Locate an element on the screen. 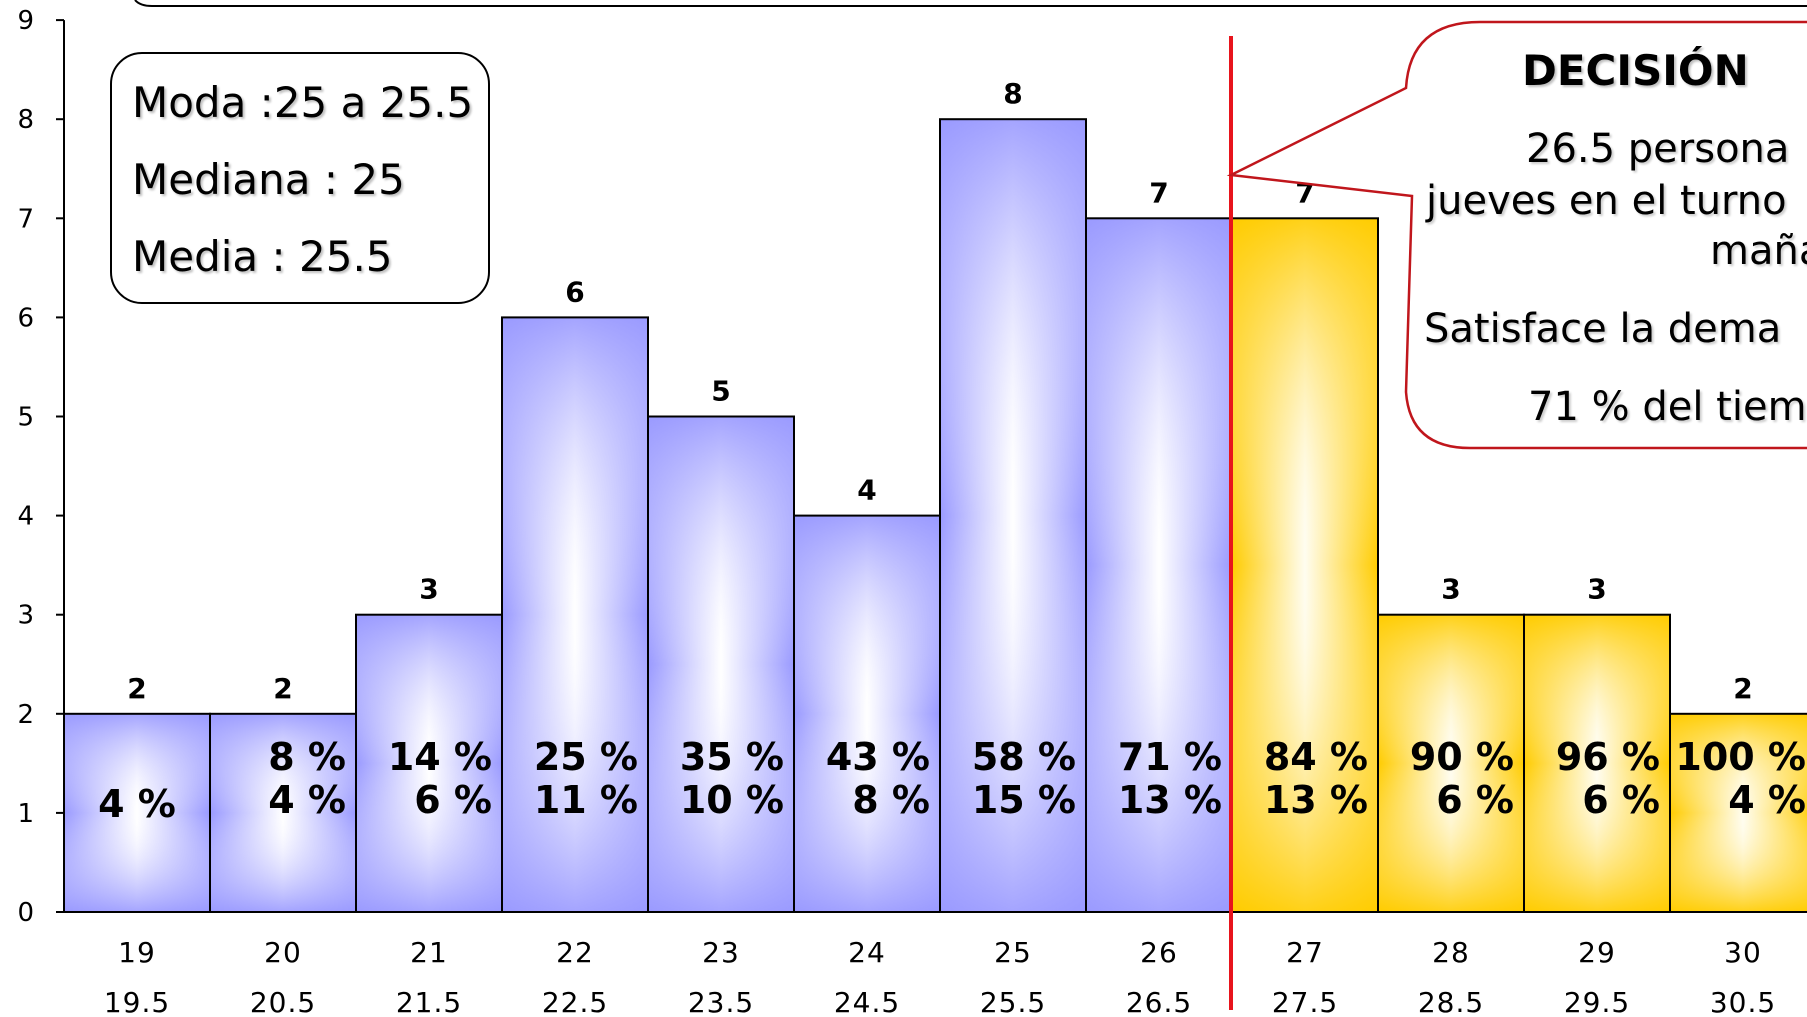 This screenshot has height=1017, width=1807. x-tick-sublabel: 20.5 is located at coordinates (283, 1001).